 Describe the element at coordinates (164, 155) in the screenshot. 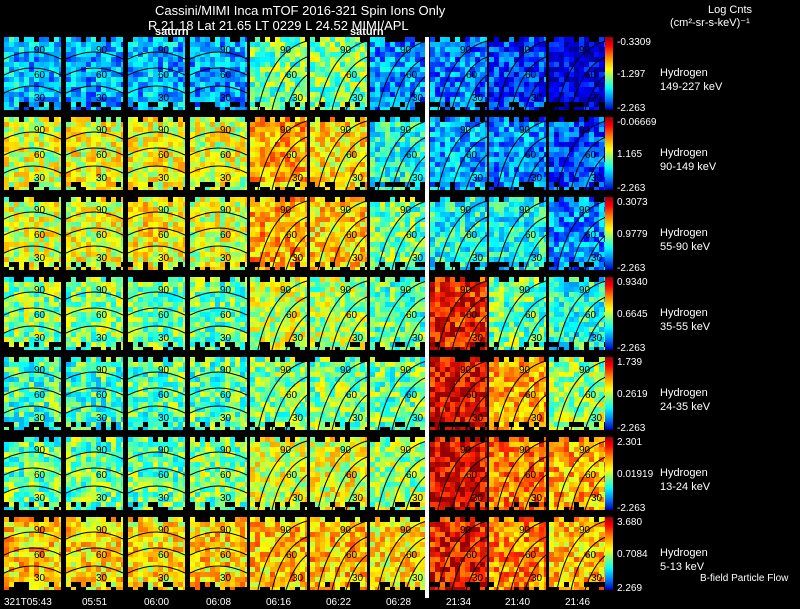

I see `pitch-angle-label: 60` at that location.